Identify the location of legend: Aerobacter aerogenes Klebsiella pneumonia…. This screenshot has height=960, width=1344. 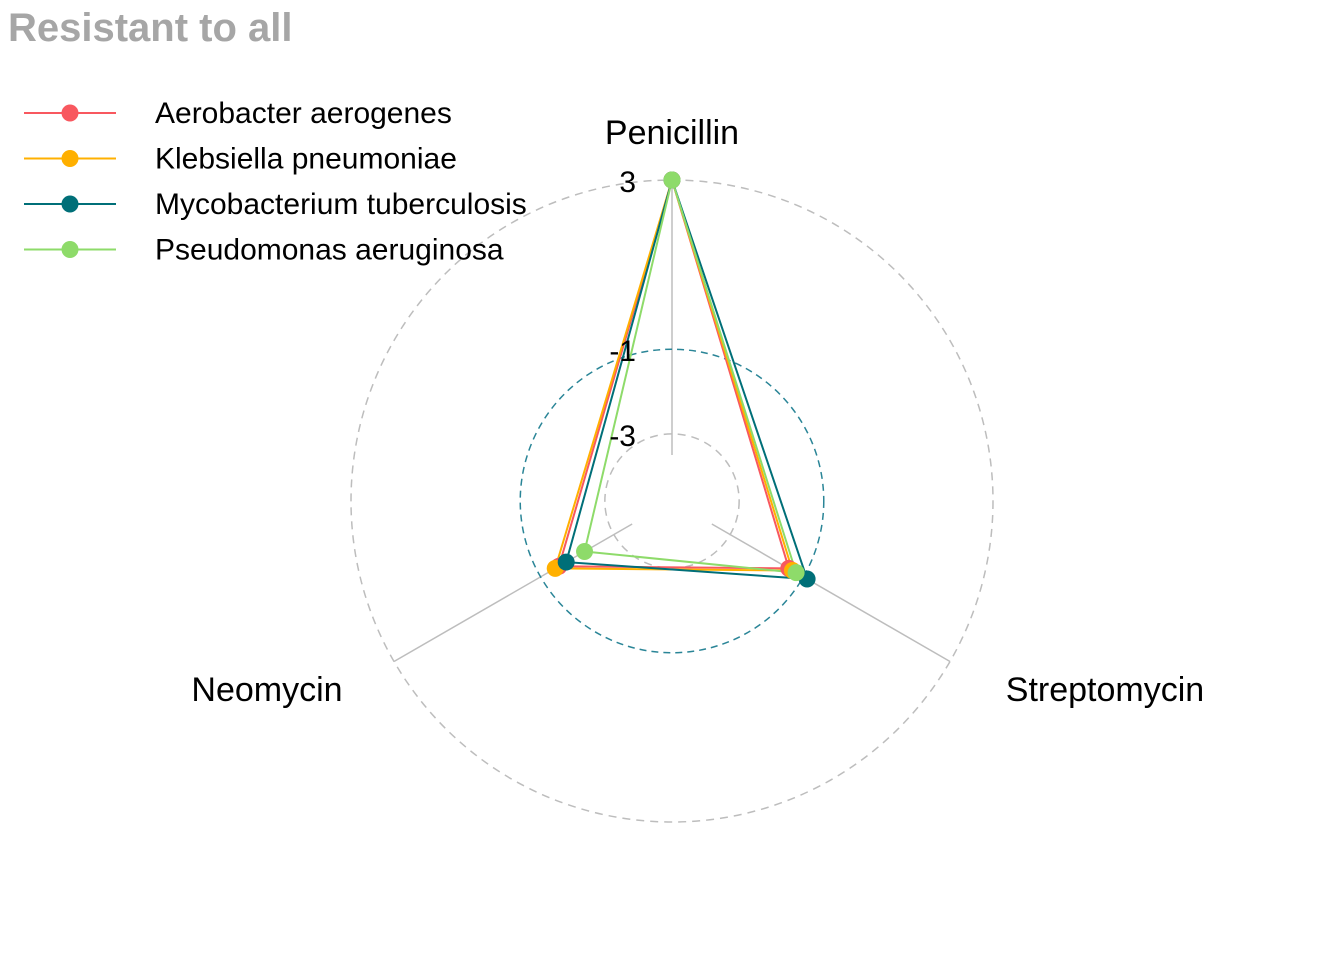
(275, 182).